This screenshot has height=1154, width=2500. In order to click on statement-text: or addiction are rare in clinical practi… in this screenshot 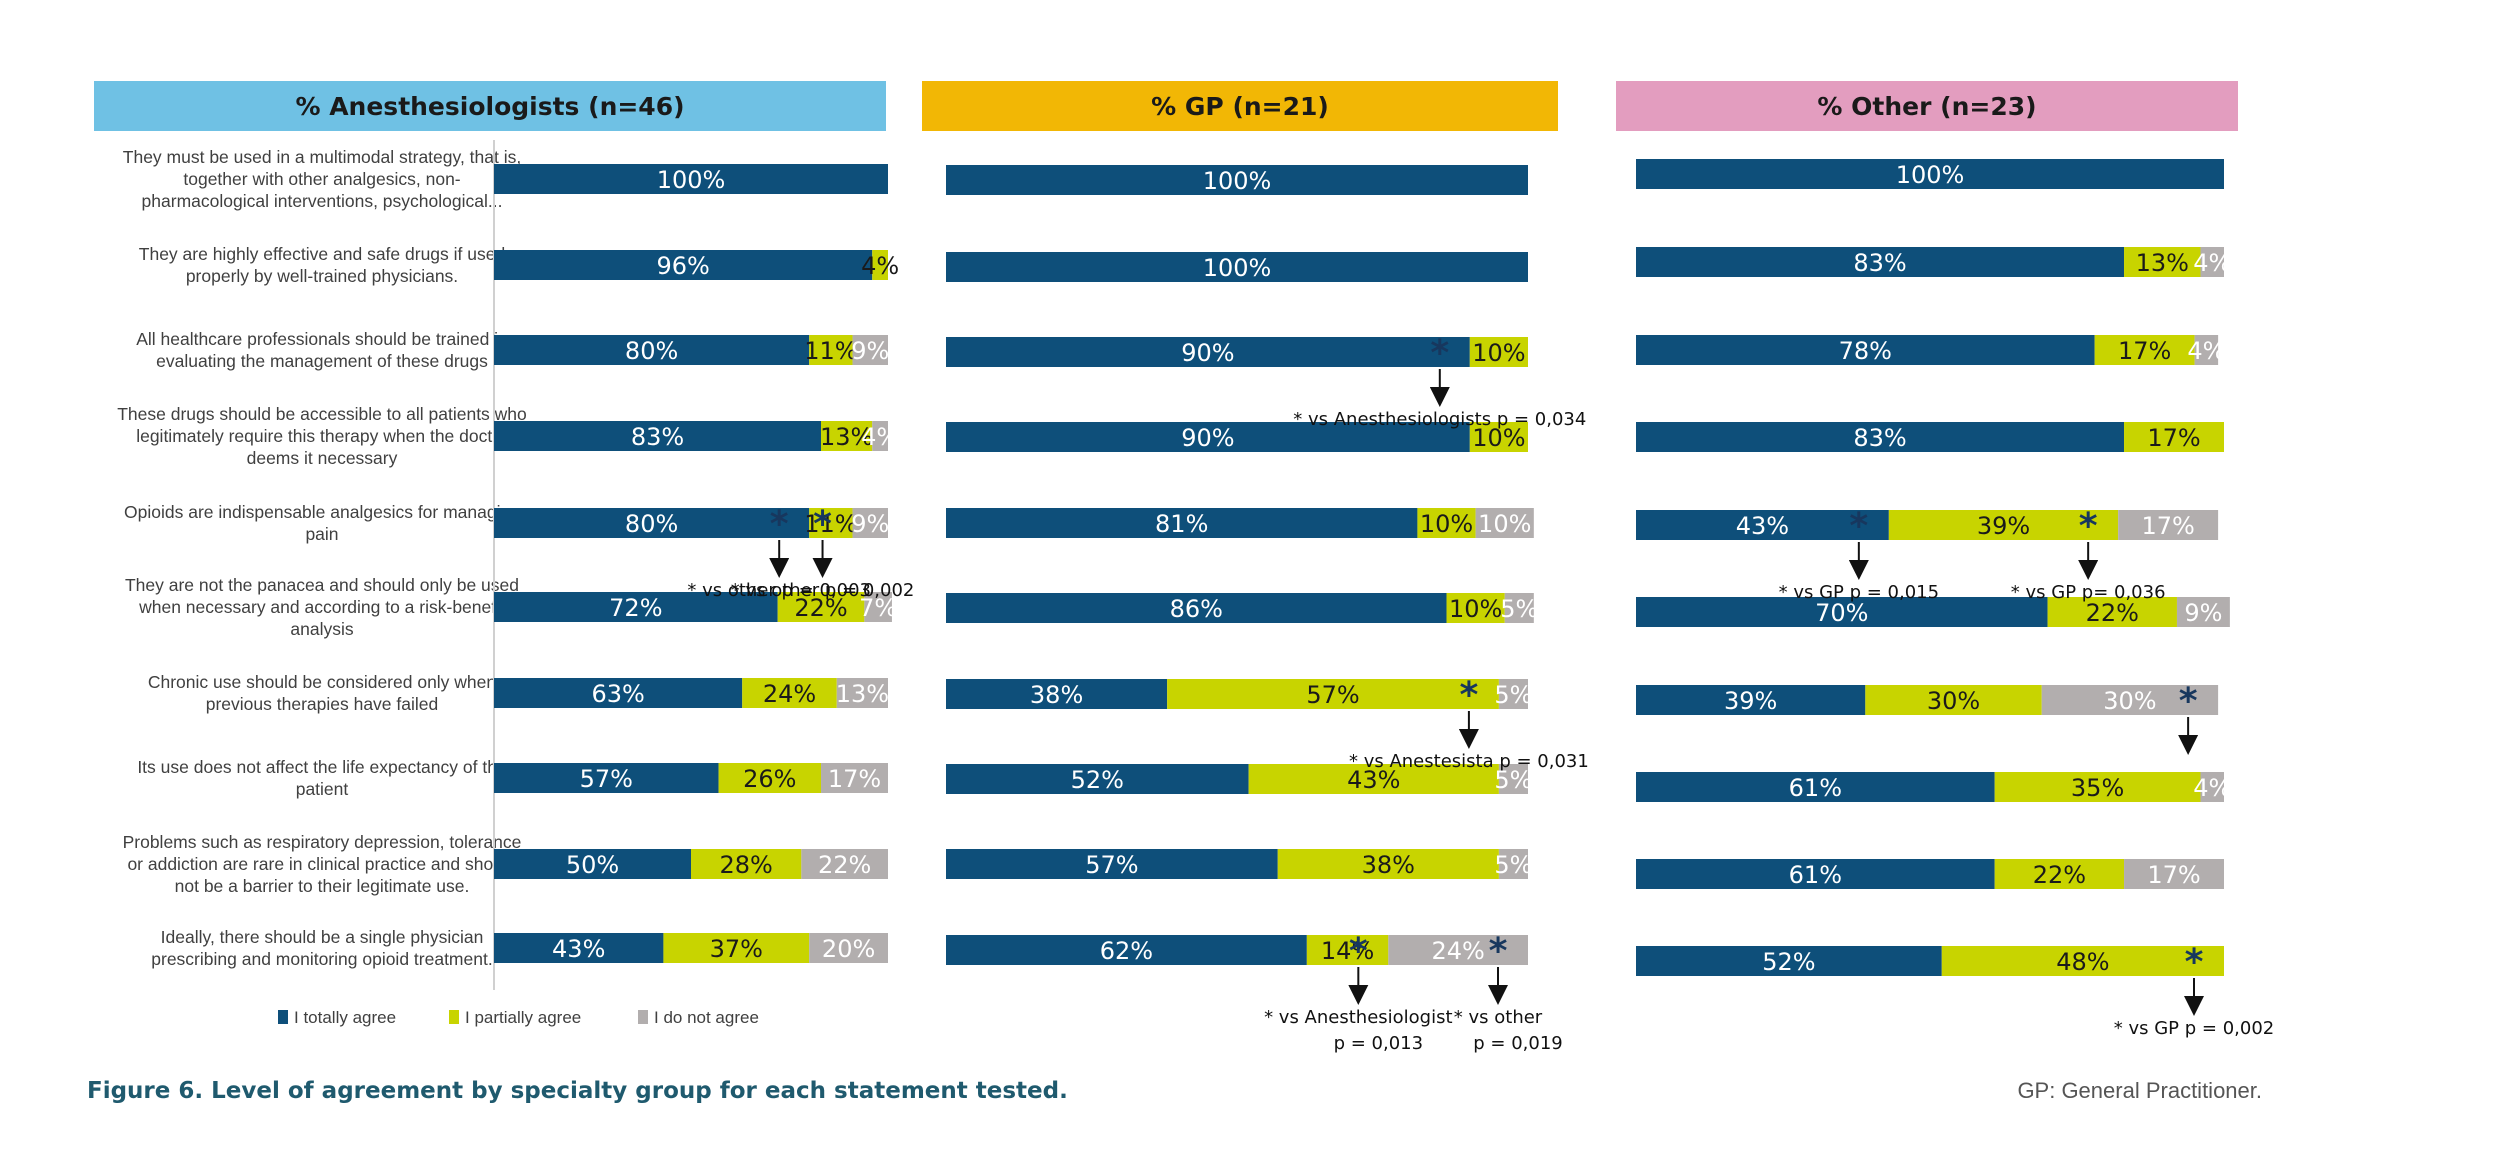, I will do `click(321, 864)`.